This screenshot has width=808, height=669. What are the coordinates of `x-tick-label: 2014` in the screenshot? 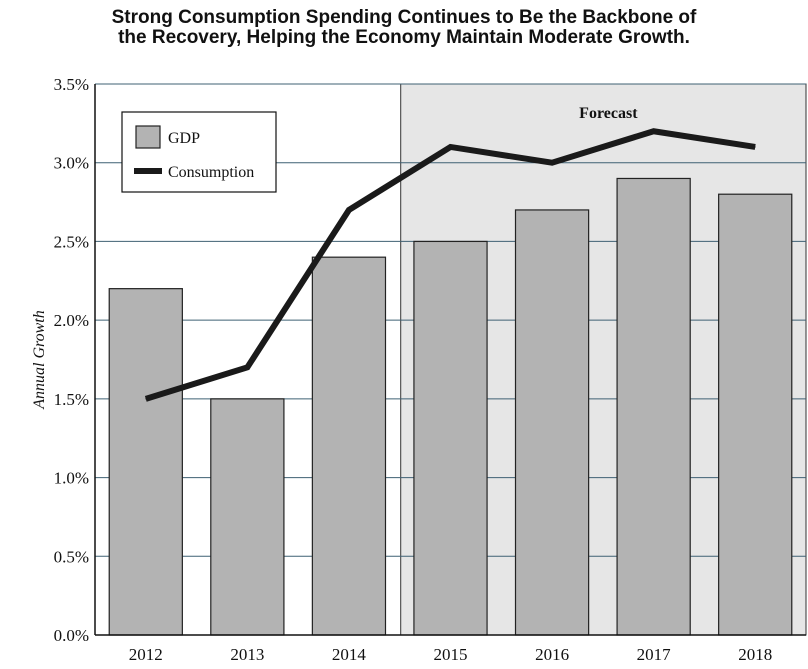 It's located at (349, 654).